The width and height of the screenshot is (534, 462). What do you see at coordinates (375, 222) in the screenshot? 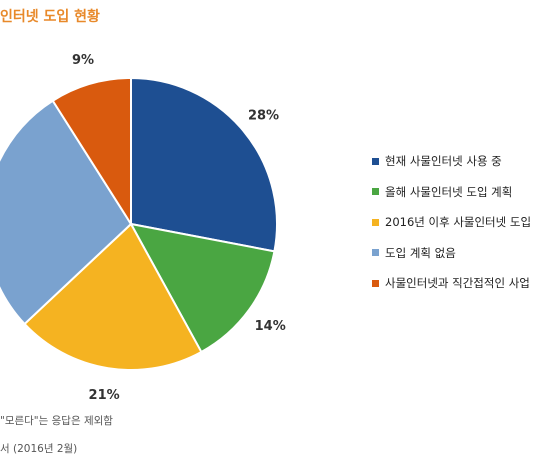
I see `legend-swatch-after-2016` at bounding box center [375, 222].